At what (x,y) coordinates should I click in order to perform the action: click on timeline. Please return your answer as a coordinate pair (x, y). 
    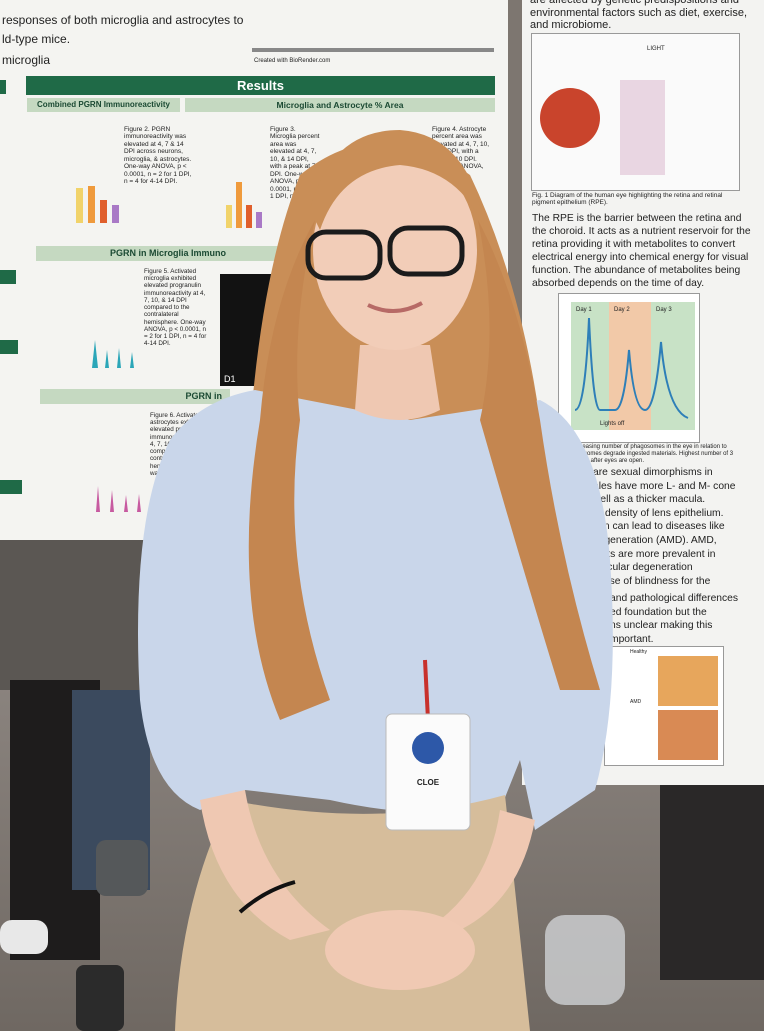
    Looking at the image, I should click on (373, 50).